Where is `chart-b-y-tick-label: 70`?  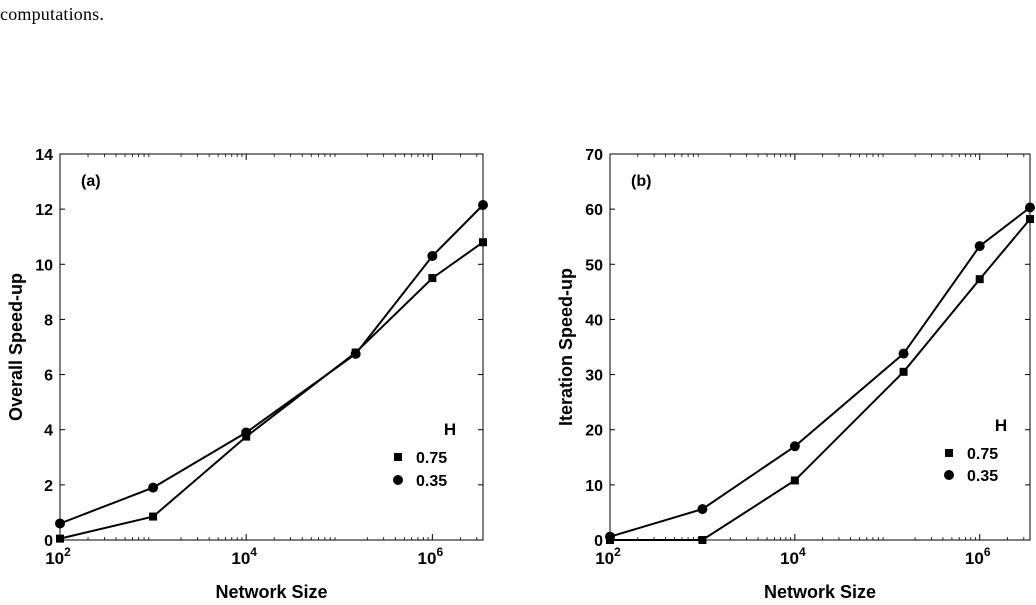 chart-b-y-tick-label: 70 is located at coordinates (594, 155).